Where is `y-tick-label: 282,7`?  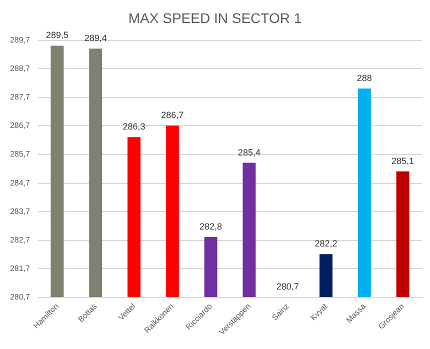 y-tick-label: 282,7 is located at coordinates (20, 239).